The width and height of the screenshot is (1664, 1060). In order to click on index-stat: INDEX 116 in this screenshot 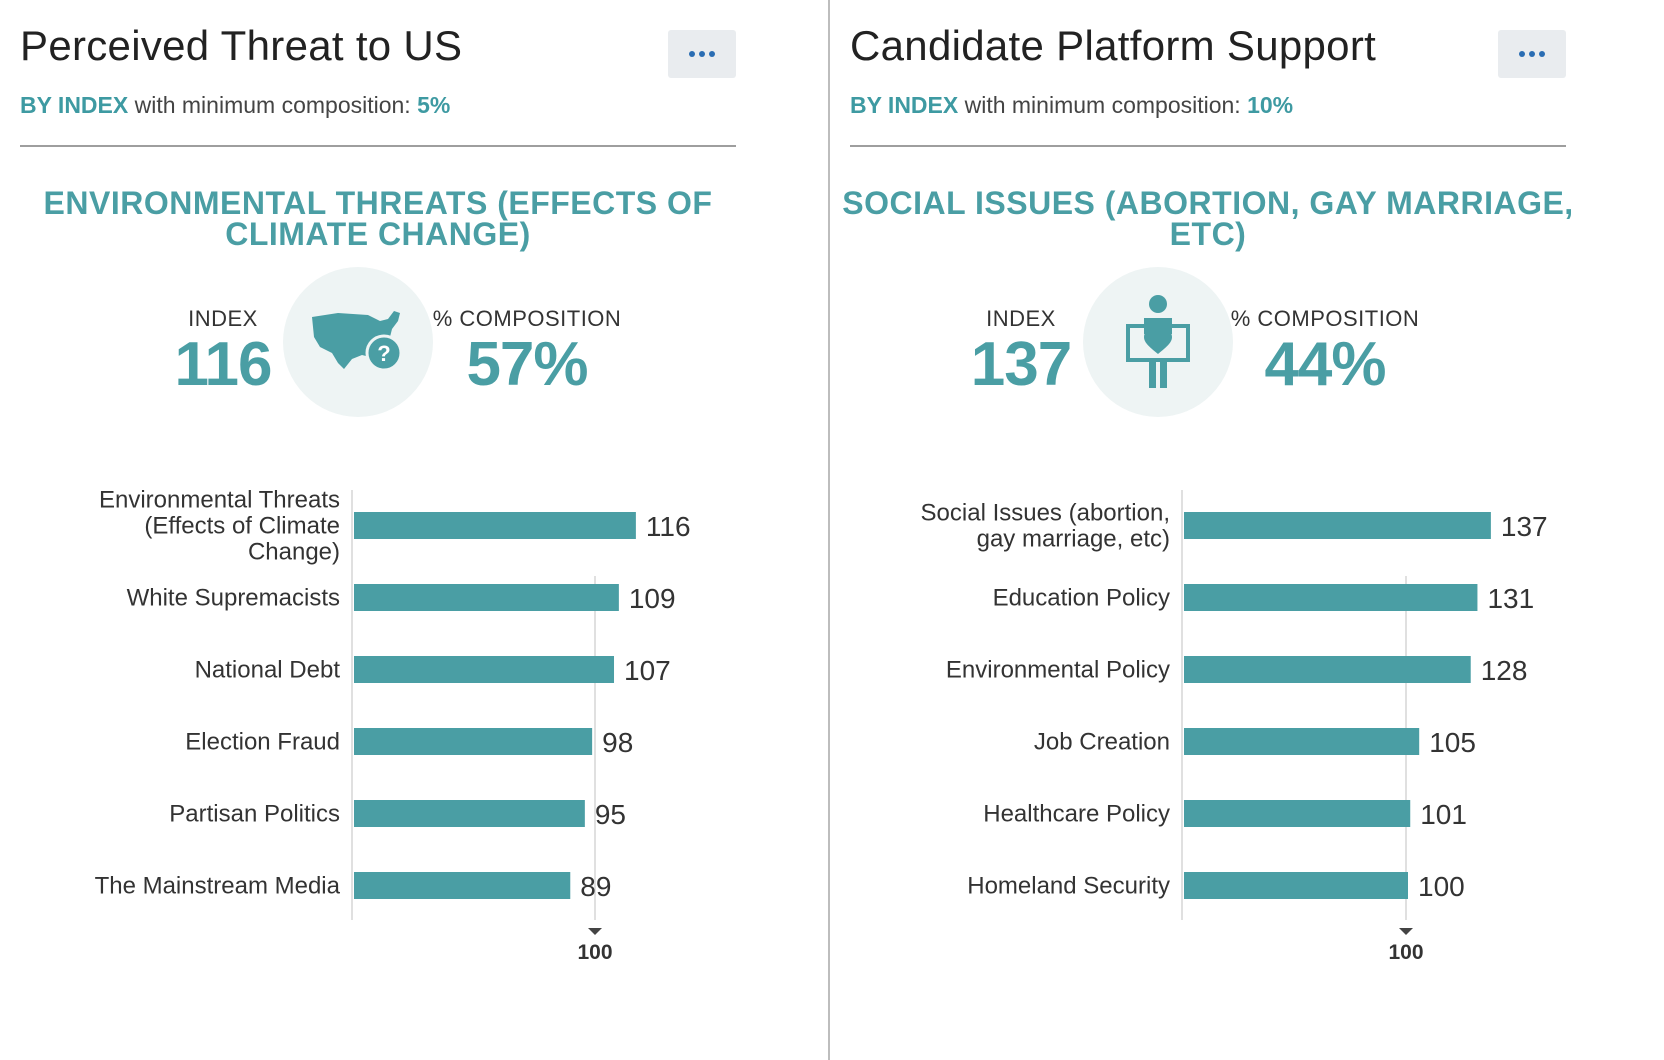, I will do `click(223, 352)`.